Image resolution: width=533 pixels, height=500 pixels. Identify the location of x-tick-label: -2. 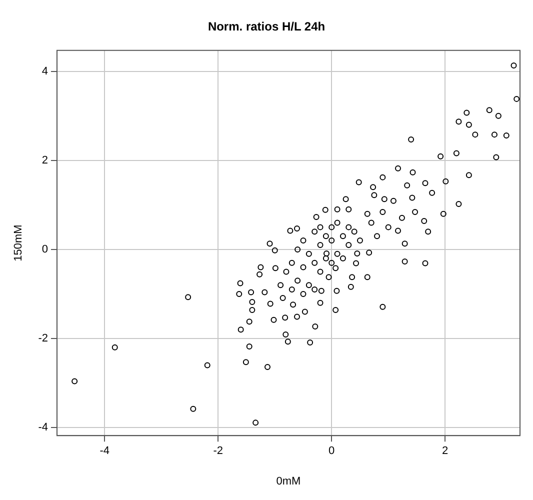
(218, 451).